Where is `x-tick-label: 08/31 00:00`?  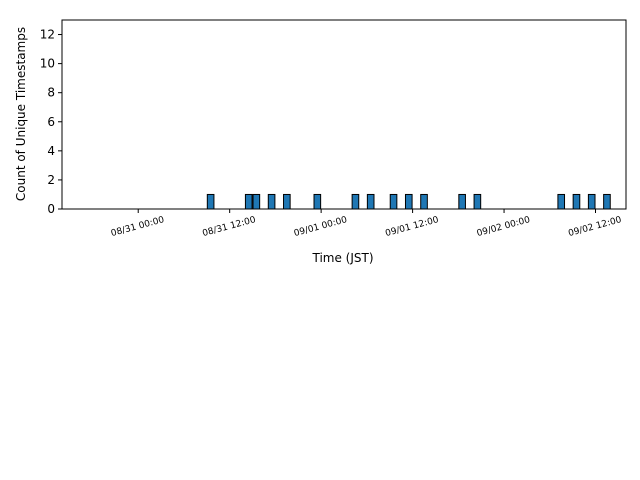
x-tick-label: 08/31 00:00 is located at coordinates (138, 227).